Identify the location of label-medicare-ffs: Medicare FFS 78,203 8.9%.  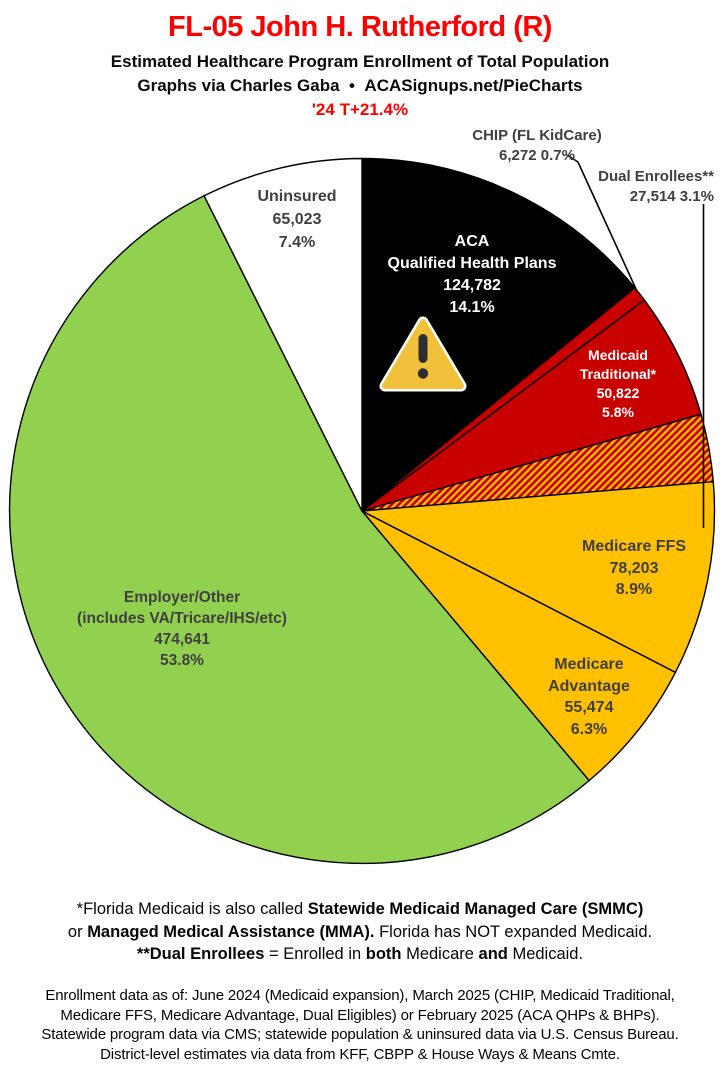
(634, 568).